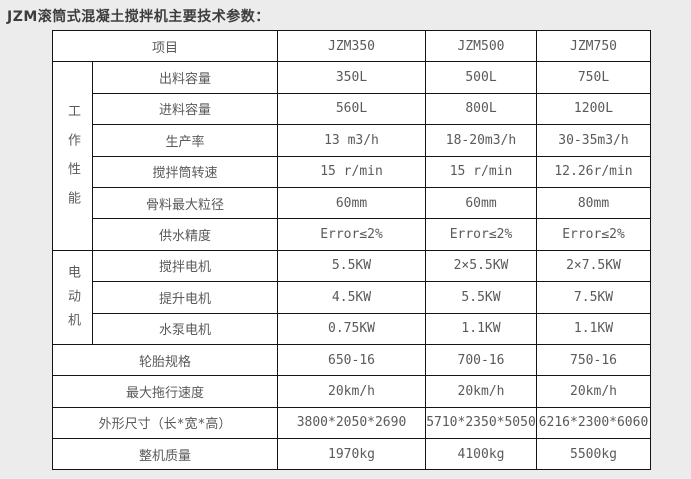  I want to click on table-row: 提升电机 4.5KW 5.5KW 7.5KW, so click(352, 297).